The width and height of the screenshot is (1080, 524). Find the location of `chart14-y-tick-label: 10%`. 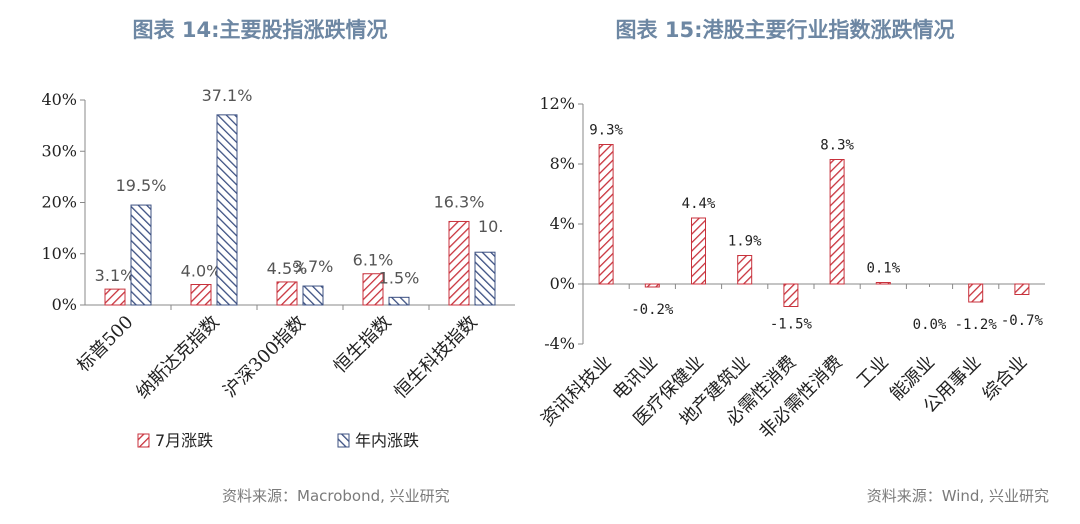

chart14-y-tick-label: 10% is located at coordinates (59, 253).